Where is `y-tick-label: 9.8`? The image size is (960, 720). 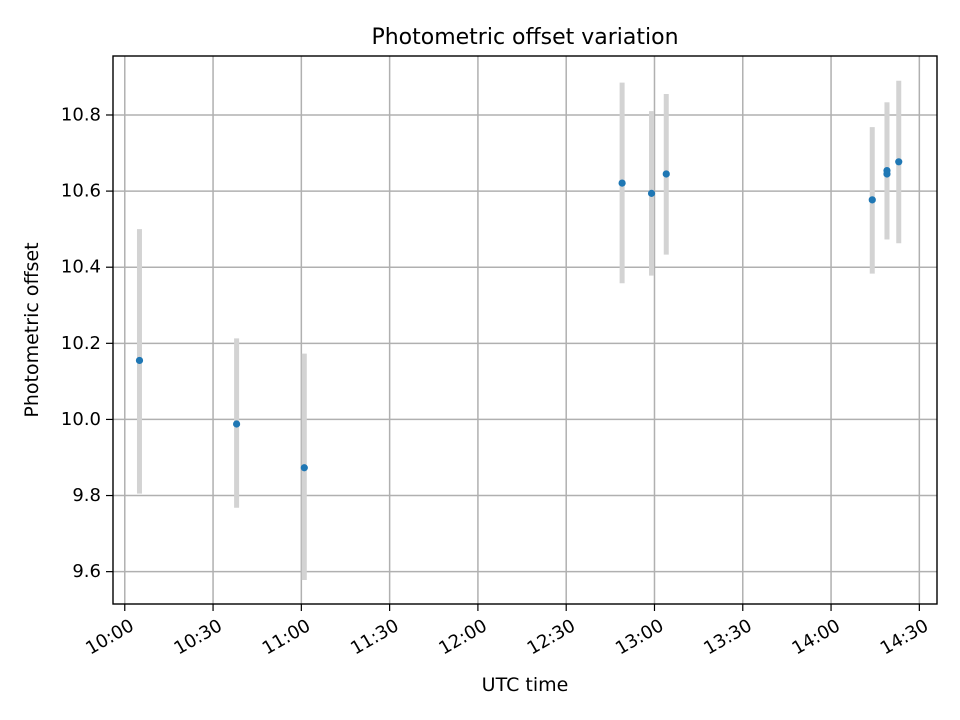 y-tick-label: 9.8 is located at coordinates (86, 495).